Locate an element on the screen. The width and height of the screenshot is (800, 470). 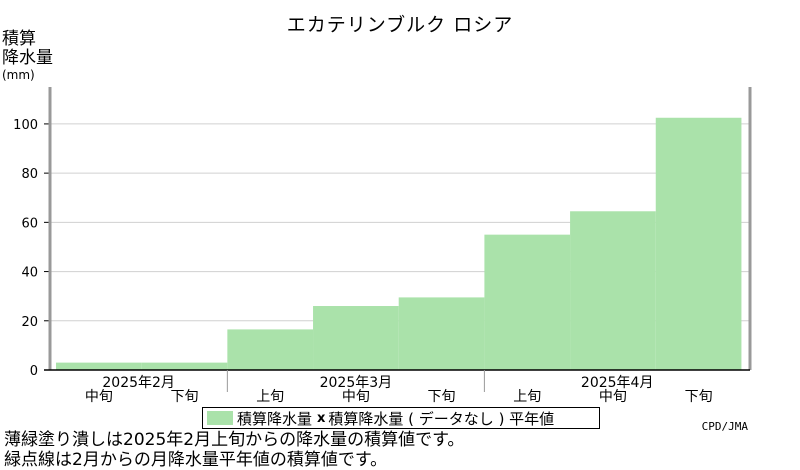
y-tick-label-2: 40 is located at coordinates (29, 273).